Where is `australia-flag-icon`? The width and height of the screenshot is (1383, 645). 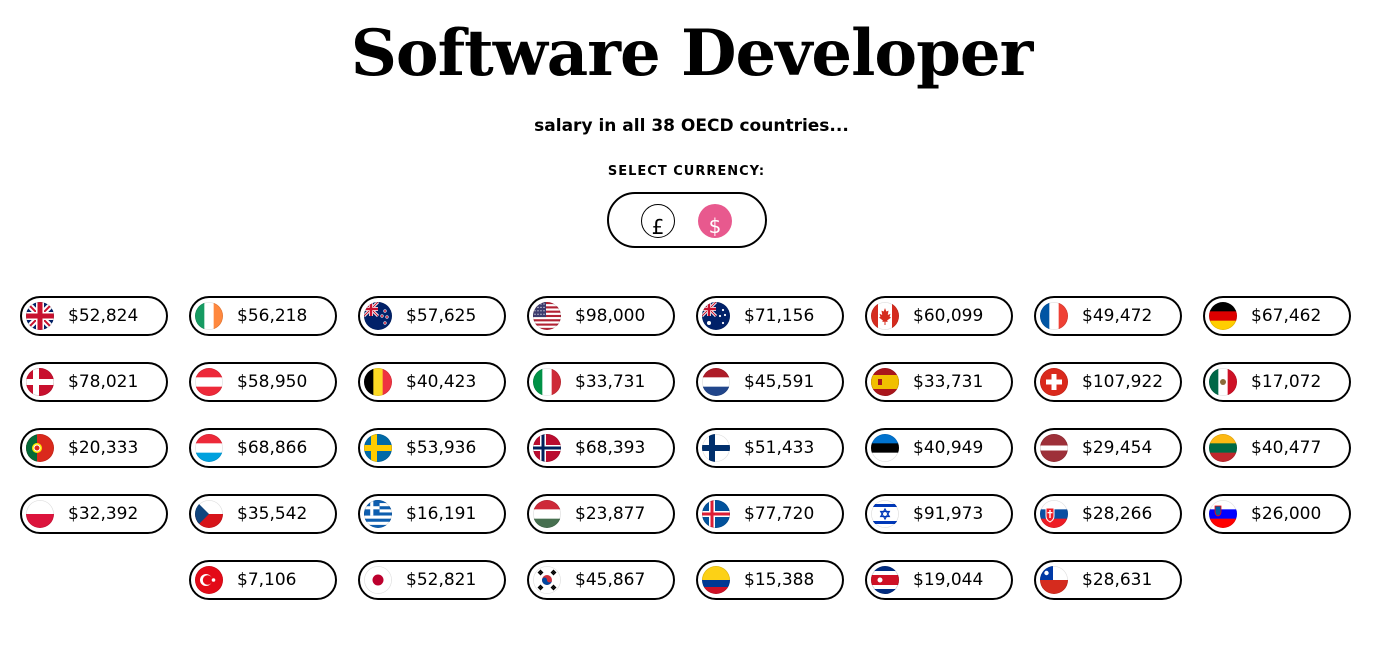
australia-flag-icon is located at coordinates (716, 316).